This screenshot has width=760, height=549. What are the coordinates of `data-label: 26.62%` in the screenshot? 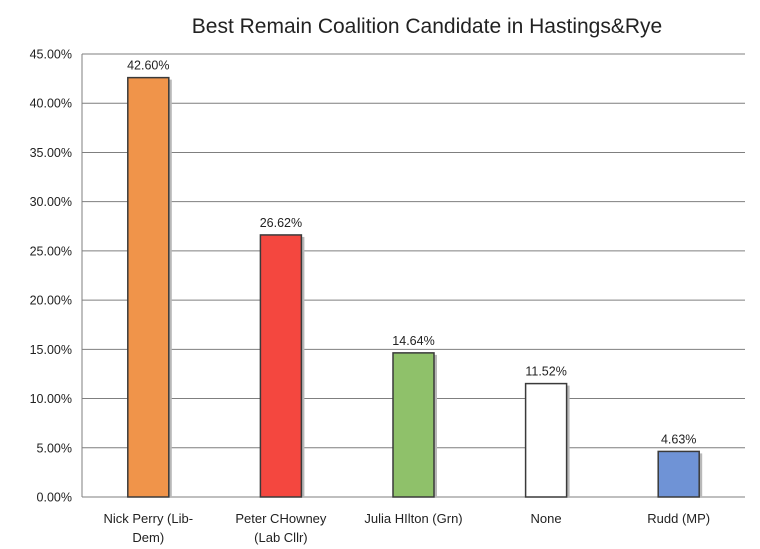 It's located at (281, 223).